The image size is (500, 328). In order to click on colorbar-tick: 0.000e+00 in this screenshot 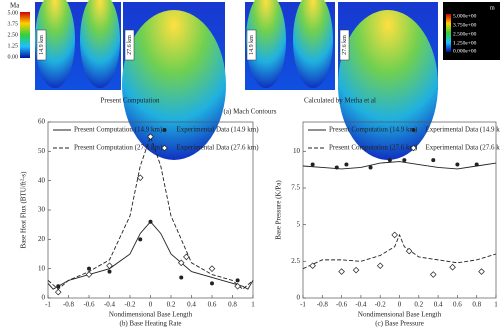, I will do `click(465, 51)`.